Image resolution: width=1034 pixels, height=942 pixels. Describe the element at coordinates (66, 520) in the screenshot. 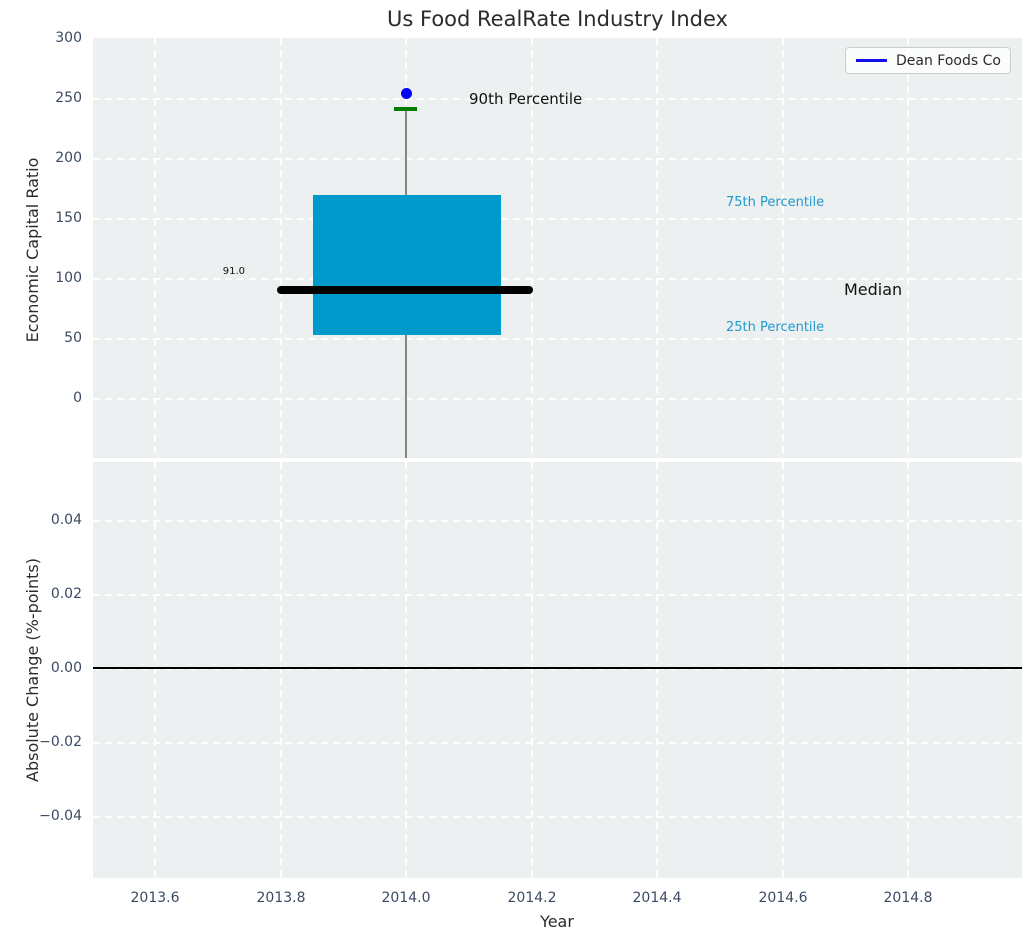

I see `ytick-label: 0.04` at that location.